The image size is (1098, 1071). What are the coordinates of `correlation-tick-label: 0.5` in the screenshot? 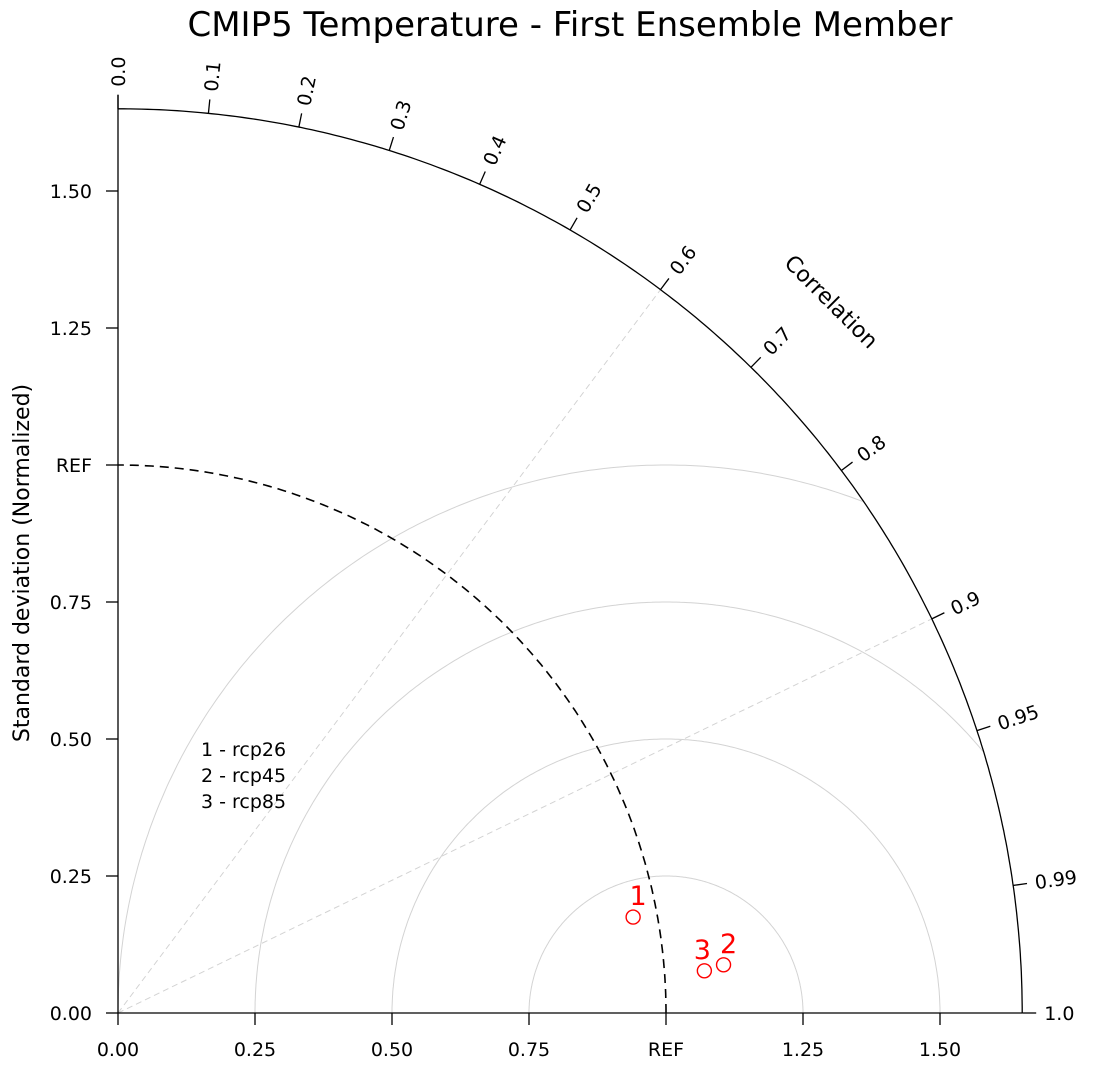 It's located at (589, 198).